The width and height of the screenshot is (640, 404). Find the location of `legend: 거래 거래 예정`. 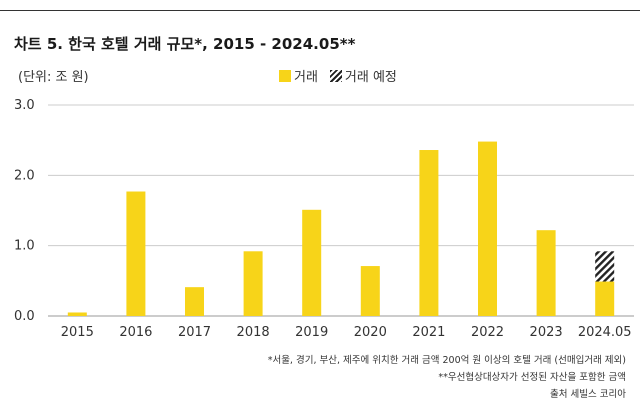

legend: 거래 거래 예정 is located at coordinates (338, 75).